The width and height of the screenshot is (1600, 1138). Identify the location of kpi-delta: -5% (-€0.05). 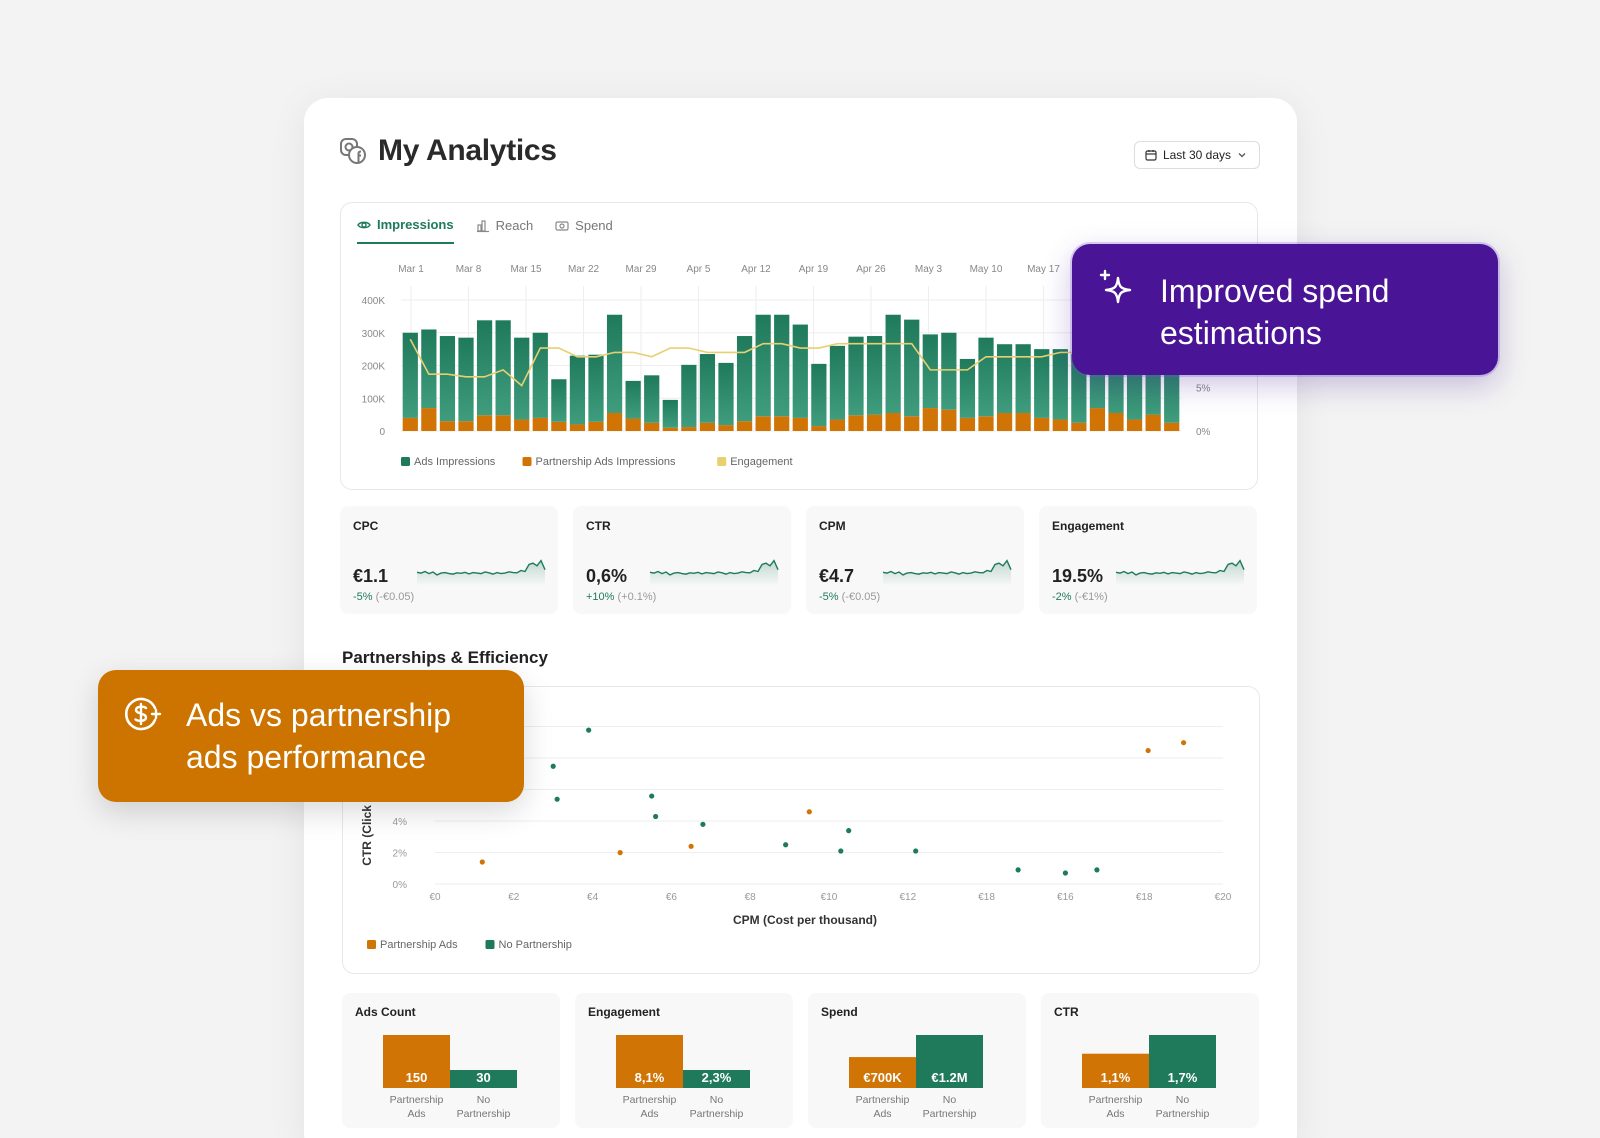
(849, 597).